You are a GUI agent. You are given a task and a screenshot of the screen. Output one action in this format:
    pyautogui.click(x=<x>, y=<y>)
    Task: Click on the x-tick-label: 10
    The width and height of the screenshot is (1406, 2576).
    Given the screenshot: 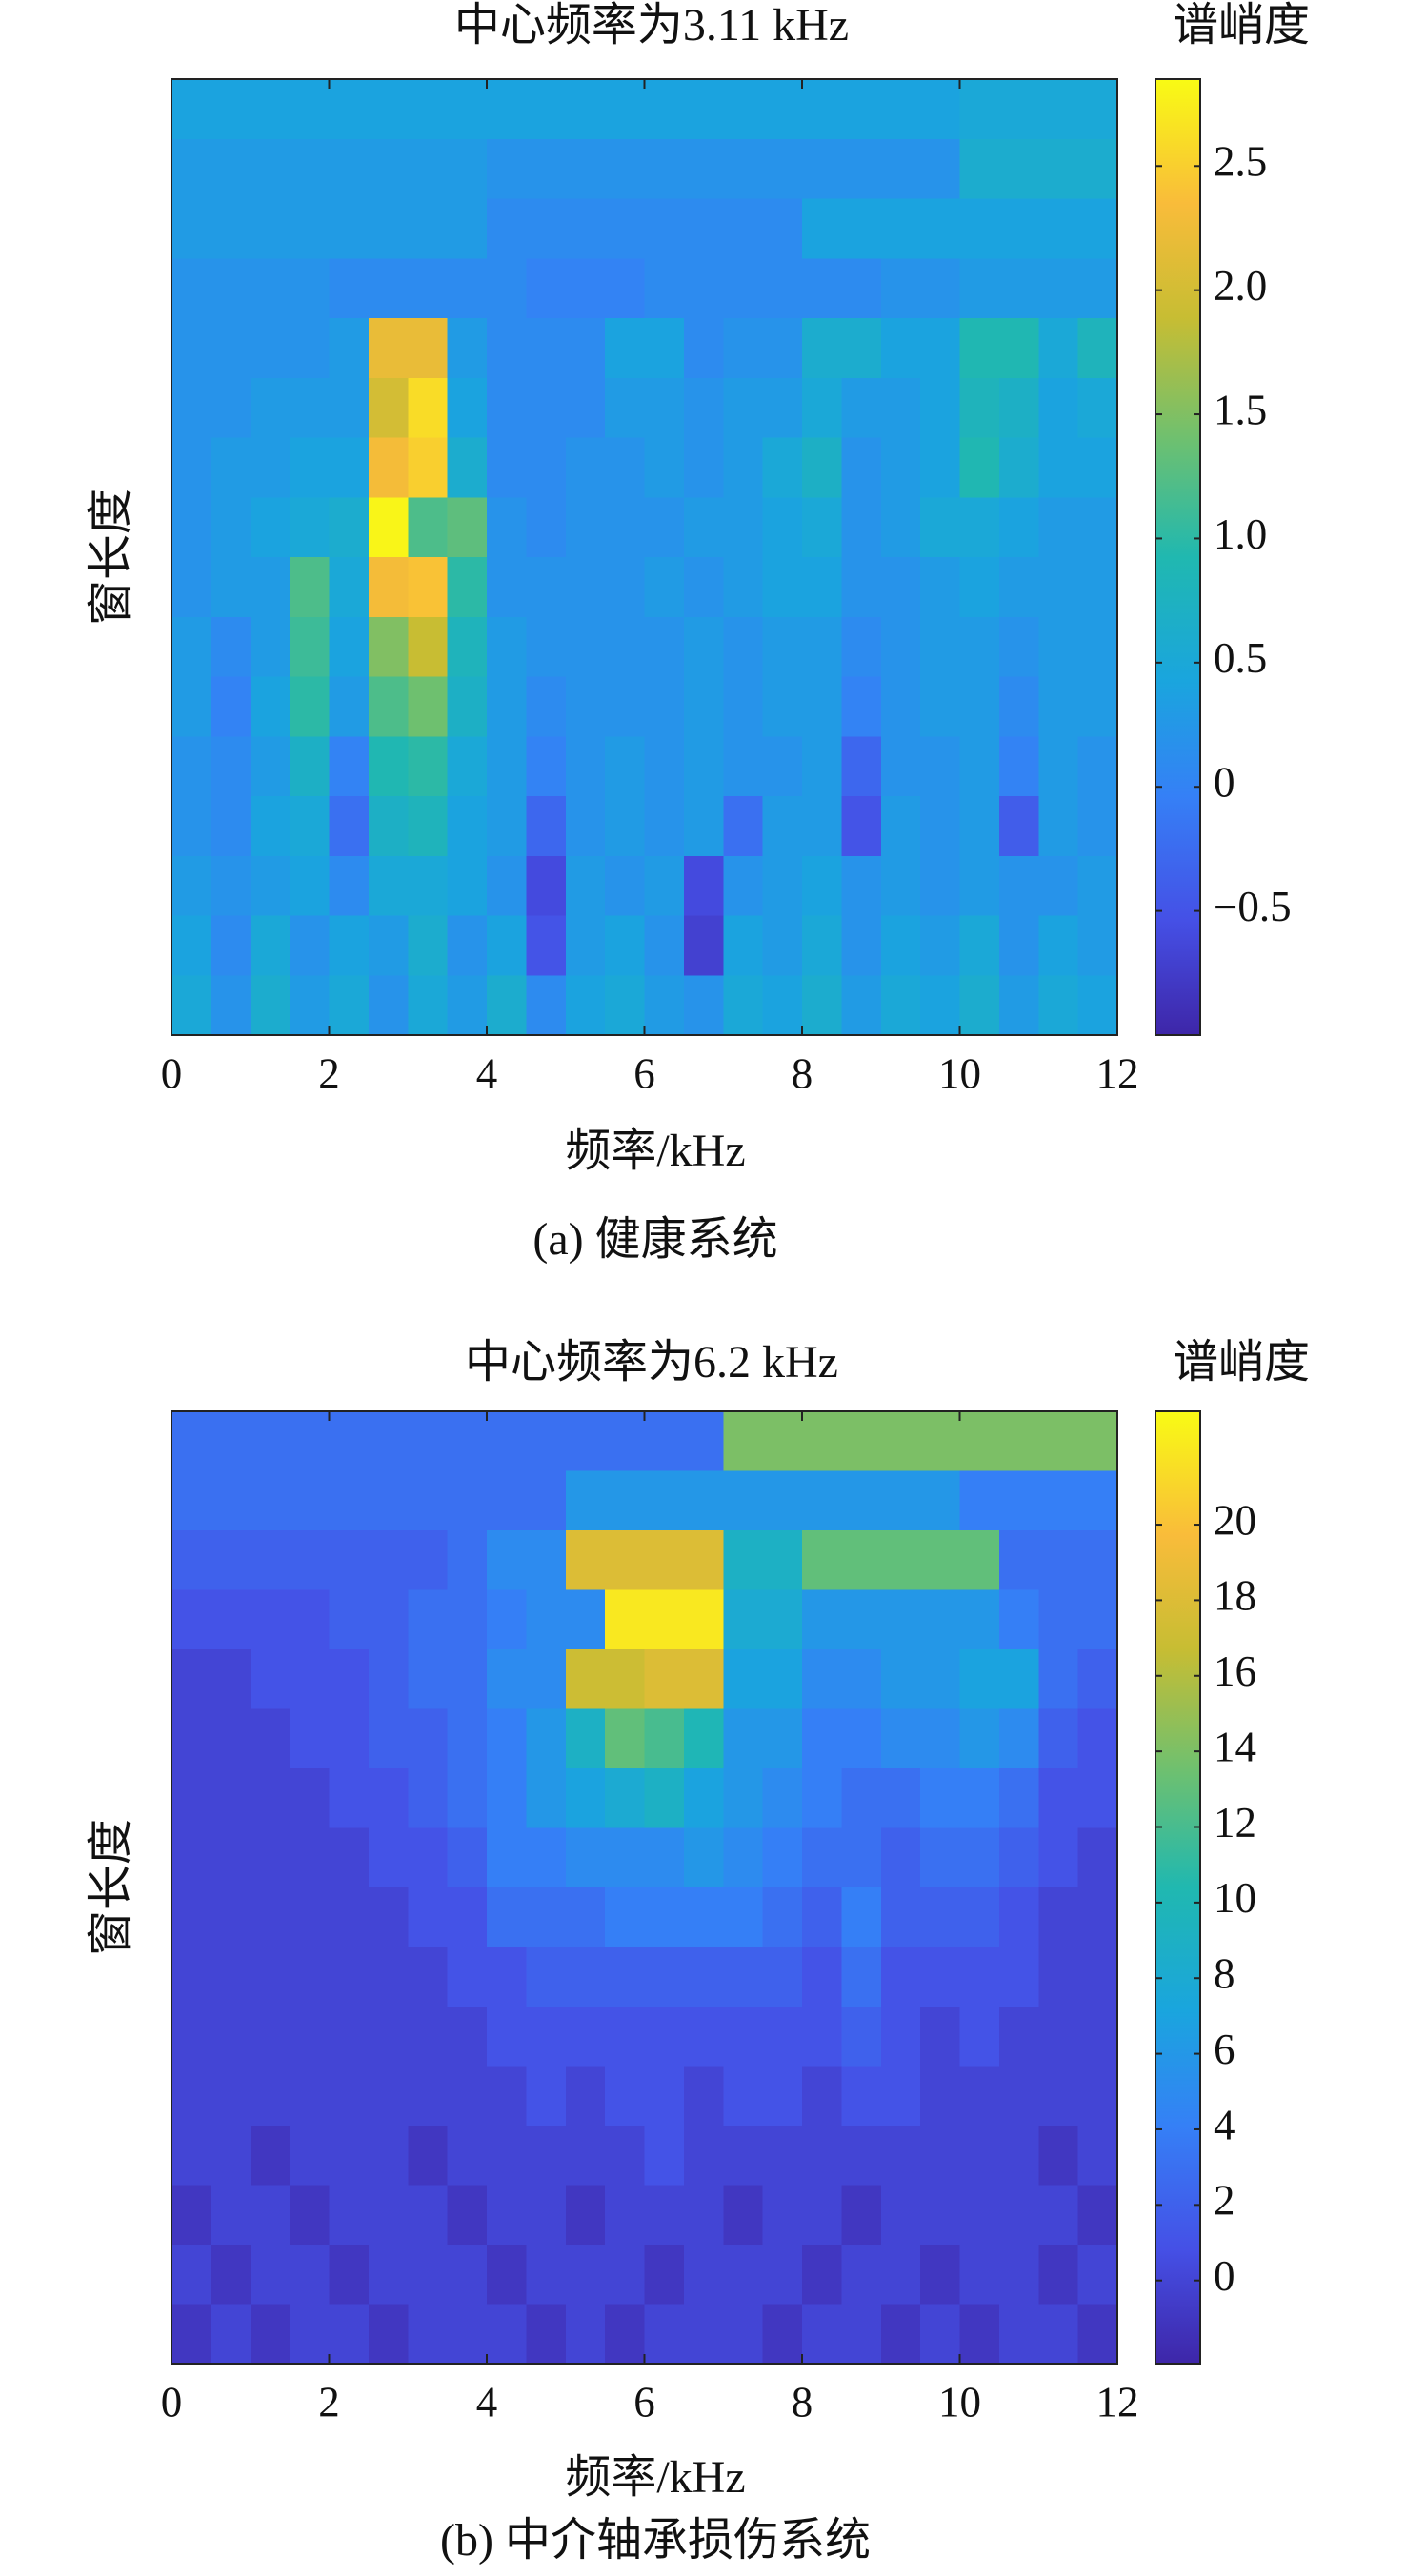 What is the action you would take?
    pyautogui.click(x=960, y=2402)
    